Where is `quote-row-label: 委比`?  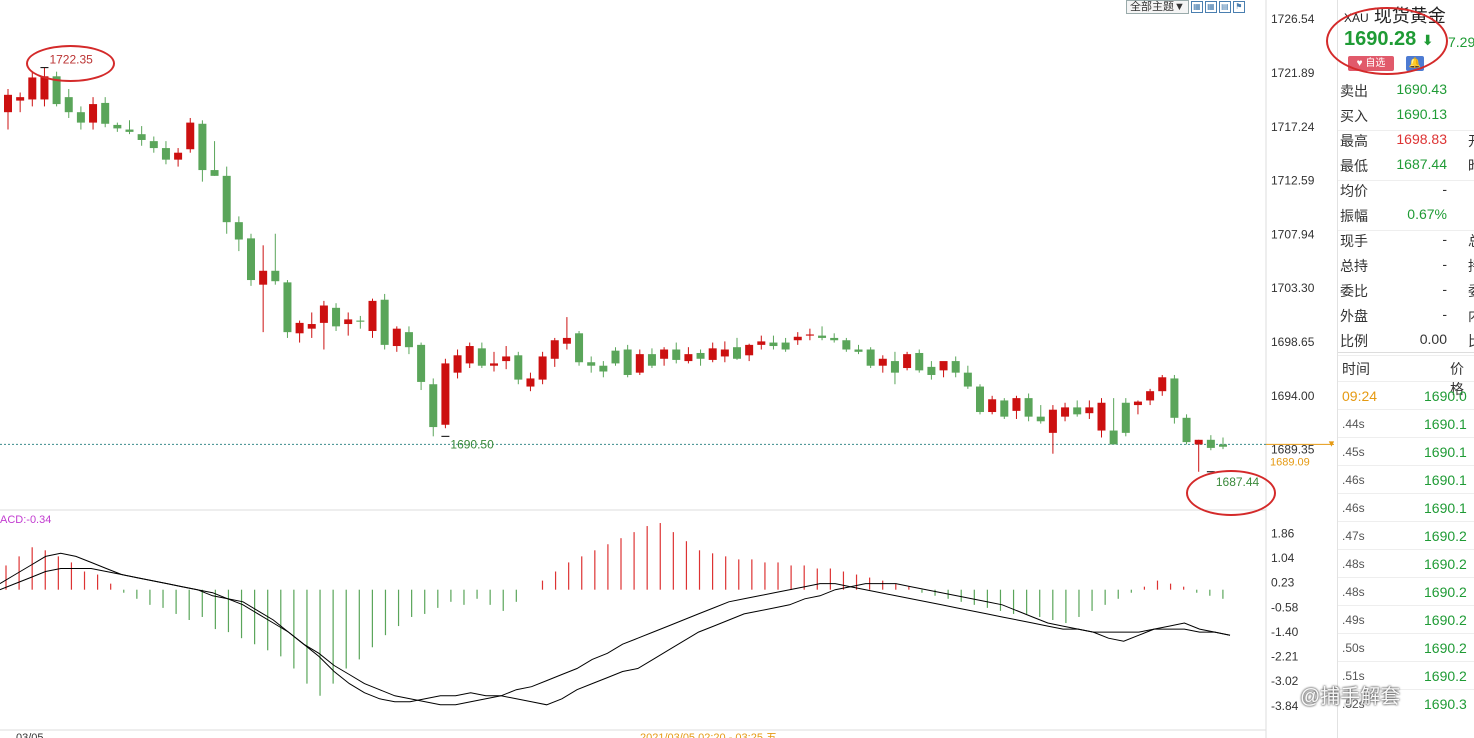
quote-row-label: 委比 is located at coordinates (1354, 291).